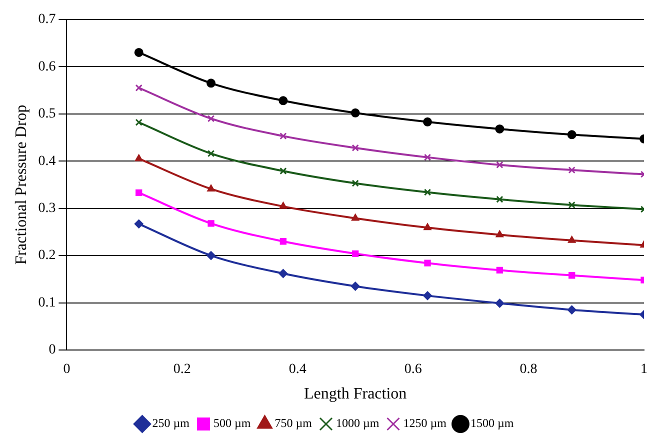 The image size is (664, 448). What do you see at coordinates (47, 20) in the screenshot?
I see `y-tick-label: 0.7` at bounding box center [47, 20].